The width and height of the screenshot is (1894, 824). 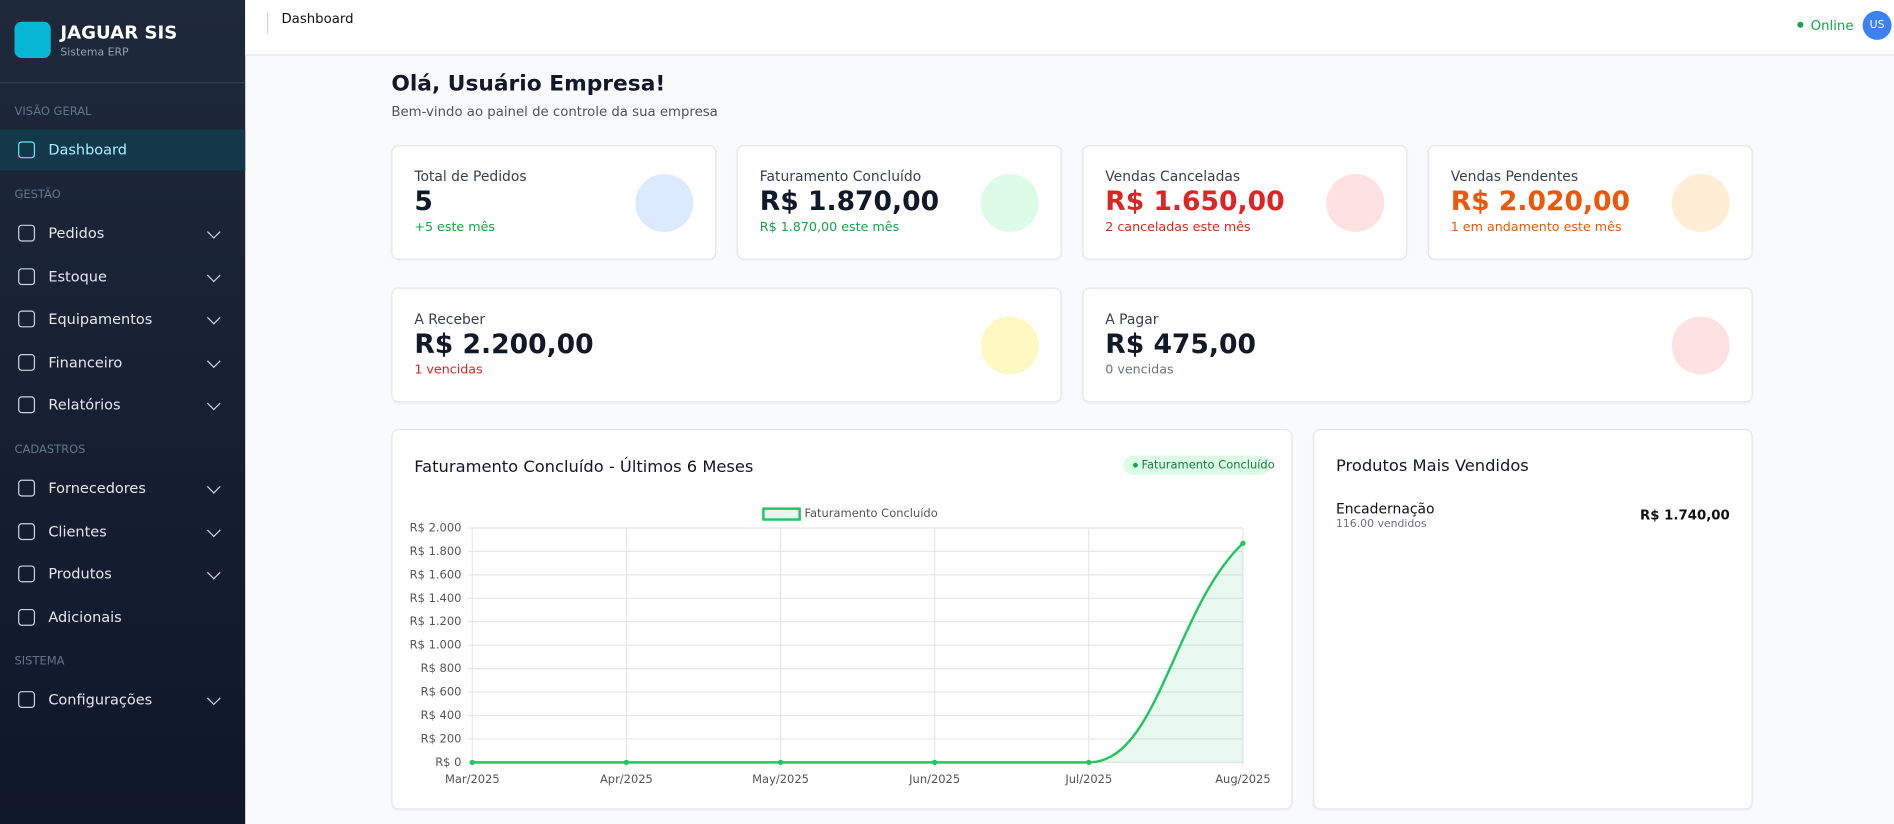 What do you see at coordinates (77, 276) in the screenshot?
I see `nav-label: Estoque` at bounding box center [77, 276].